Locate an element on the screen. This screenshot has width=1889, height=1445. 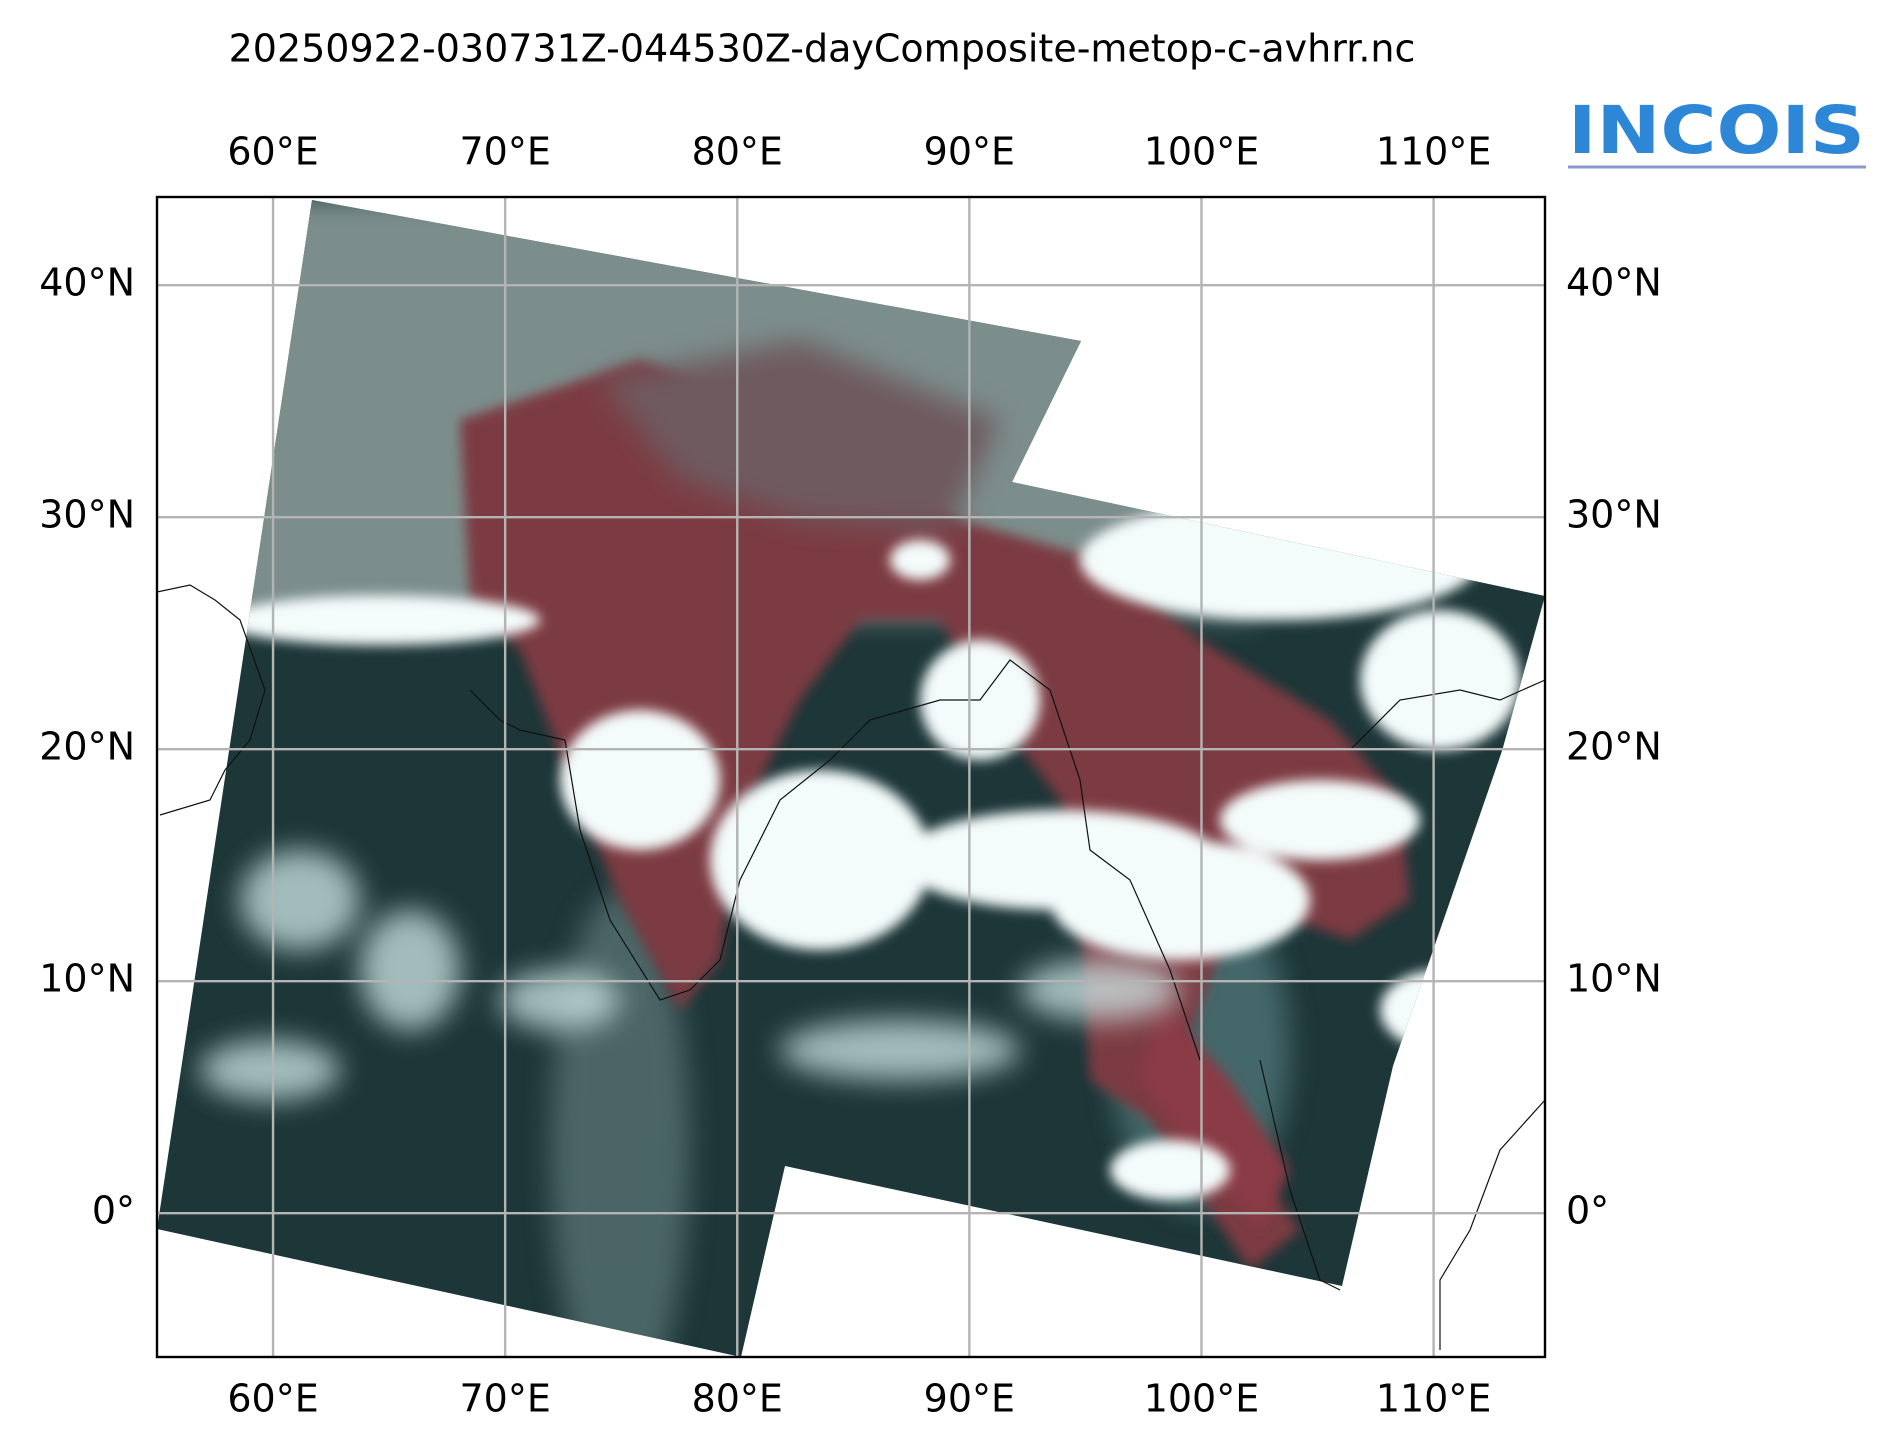
x-tick-label-top: 110°E is located at coordinates (1434, 152).